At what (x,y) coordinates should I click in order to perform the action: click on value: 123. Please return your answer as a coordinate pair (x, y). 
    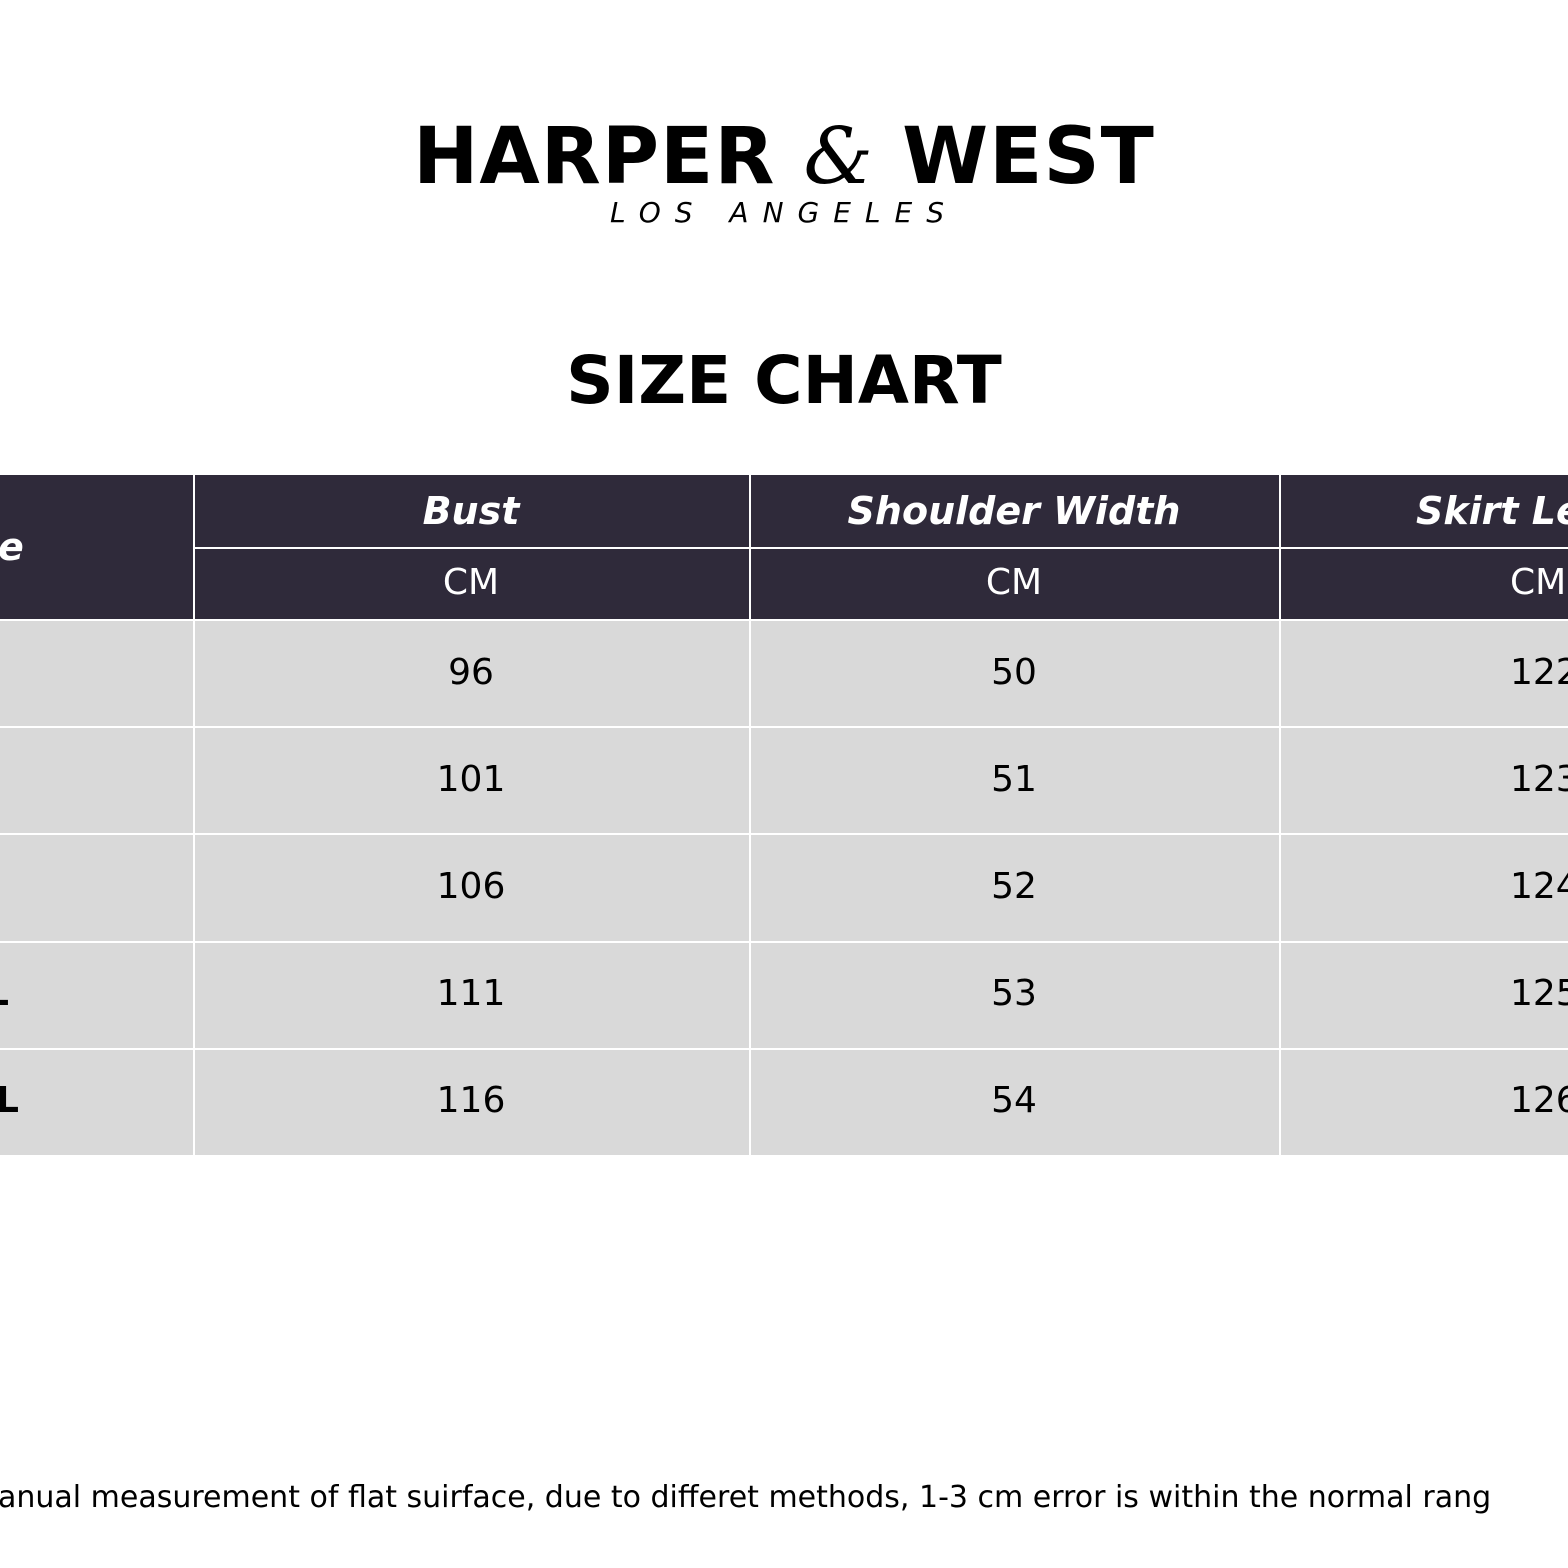
    Looking at the image, I should click on (1539, 779).